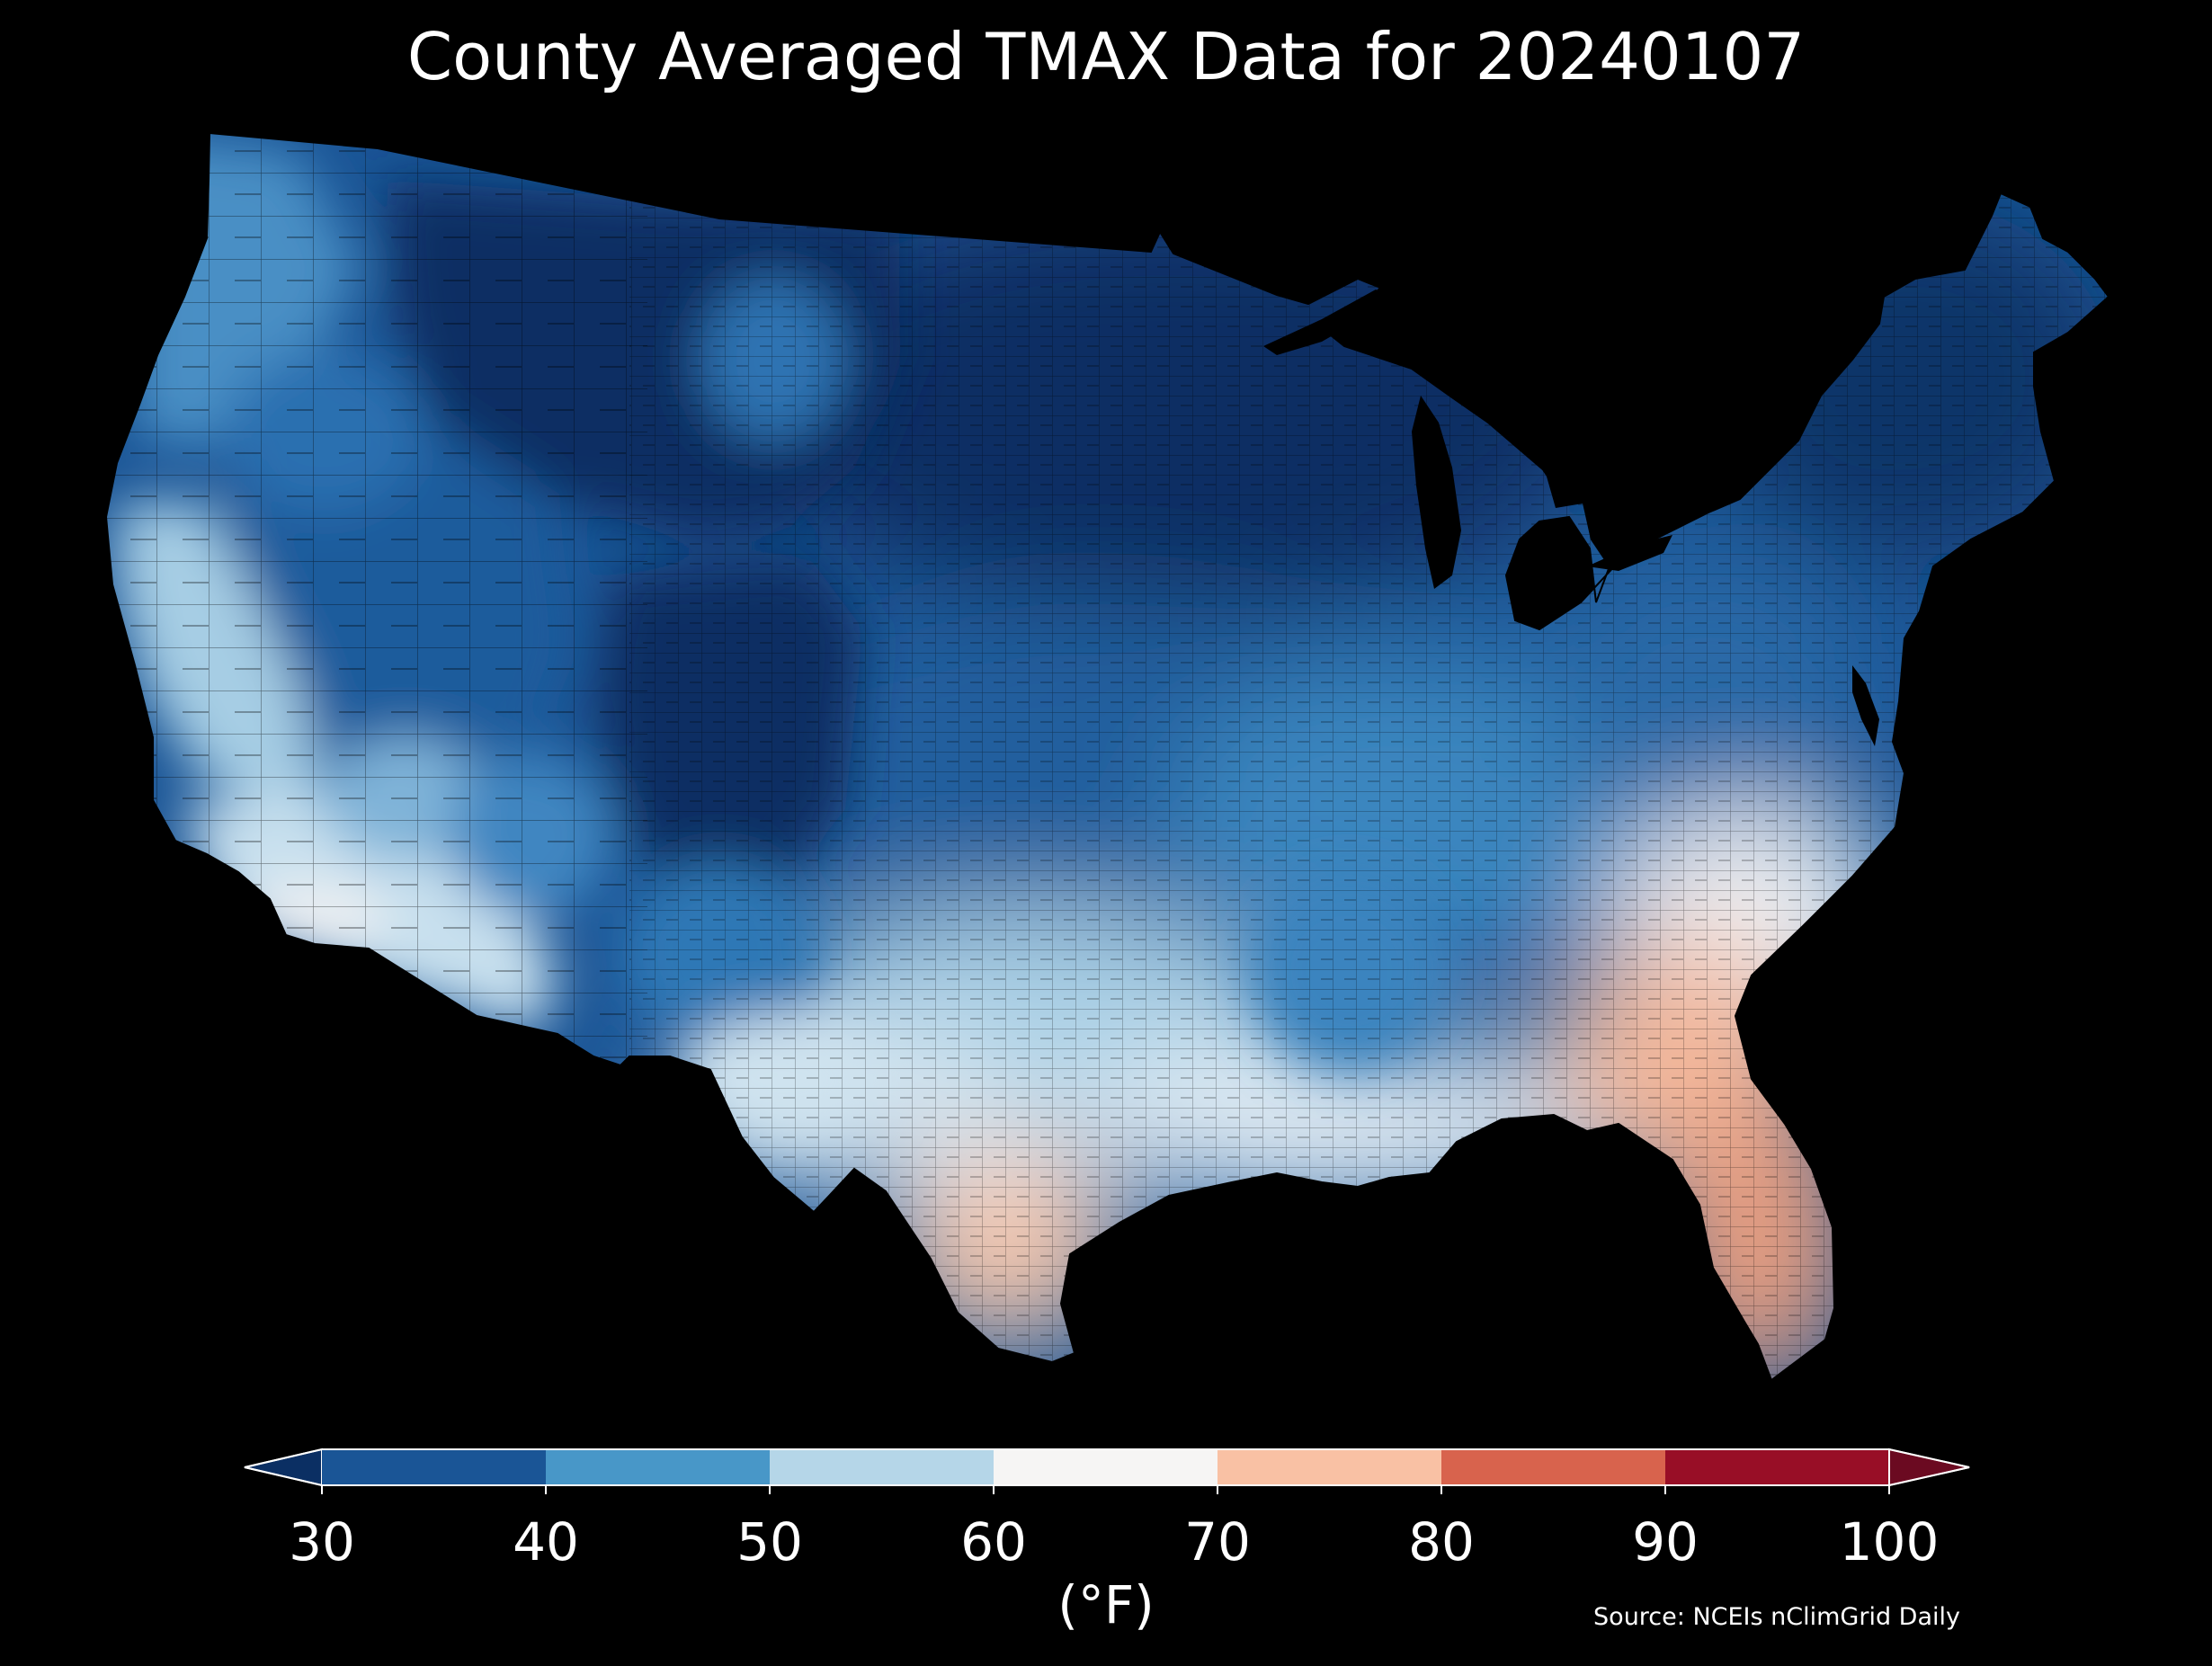 Image resolution: width=2212 pixels, height=1666 pixels. I want to click on lake-erie, so click(1629, 553).